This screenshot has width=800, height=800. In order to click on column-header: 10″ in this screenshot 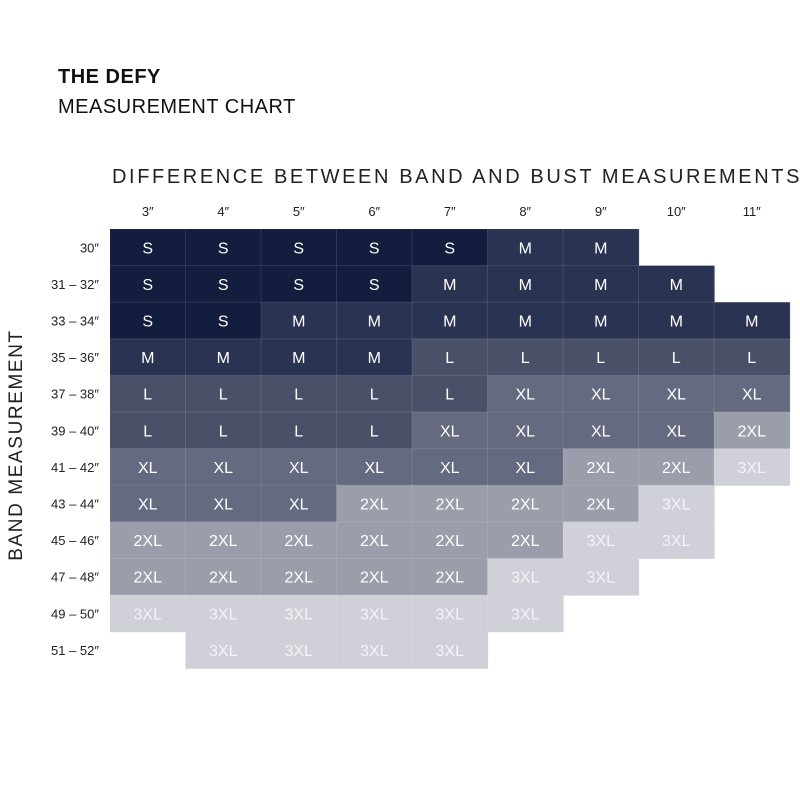, I will do `click(676, 211)`.